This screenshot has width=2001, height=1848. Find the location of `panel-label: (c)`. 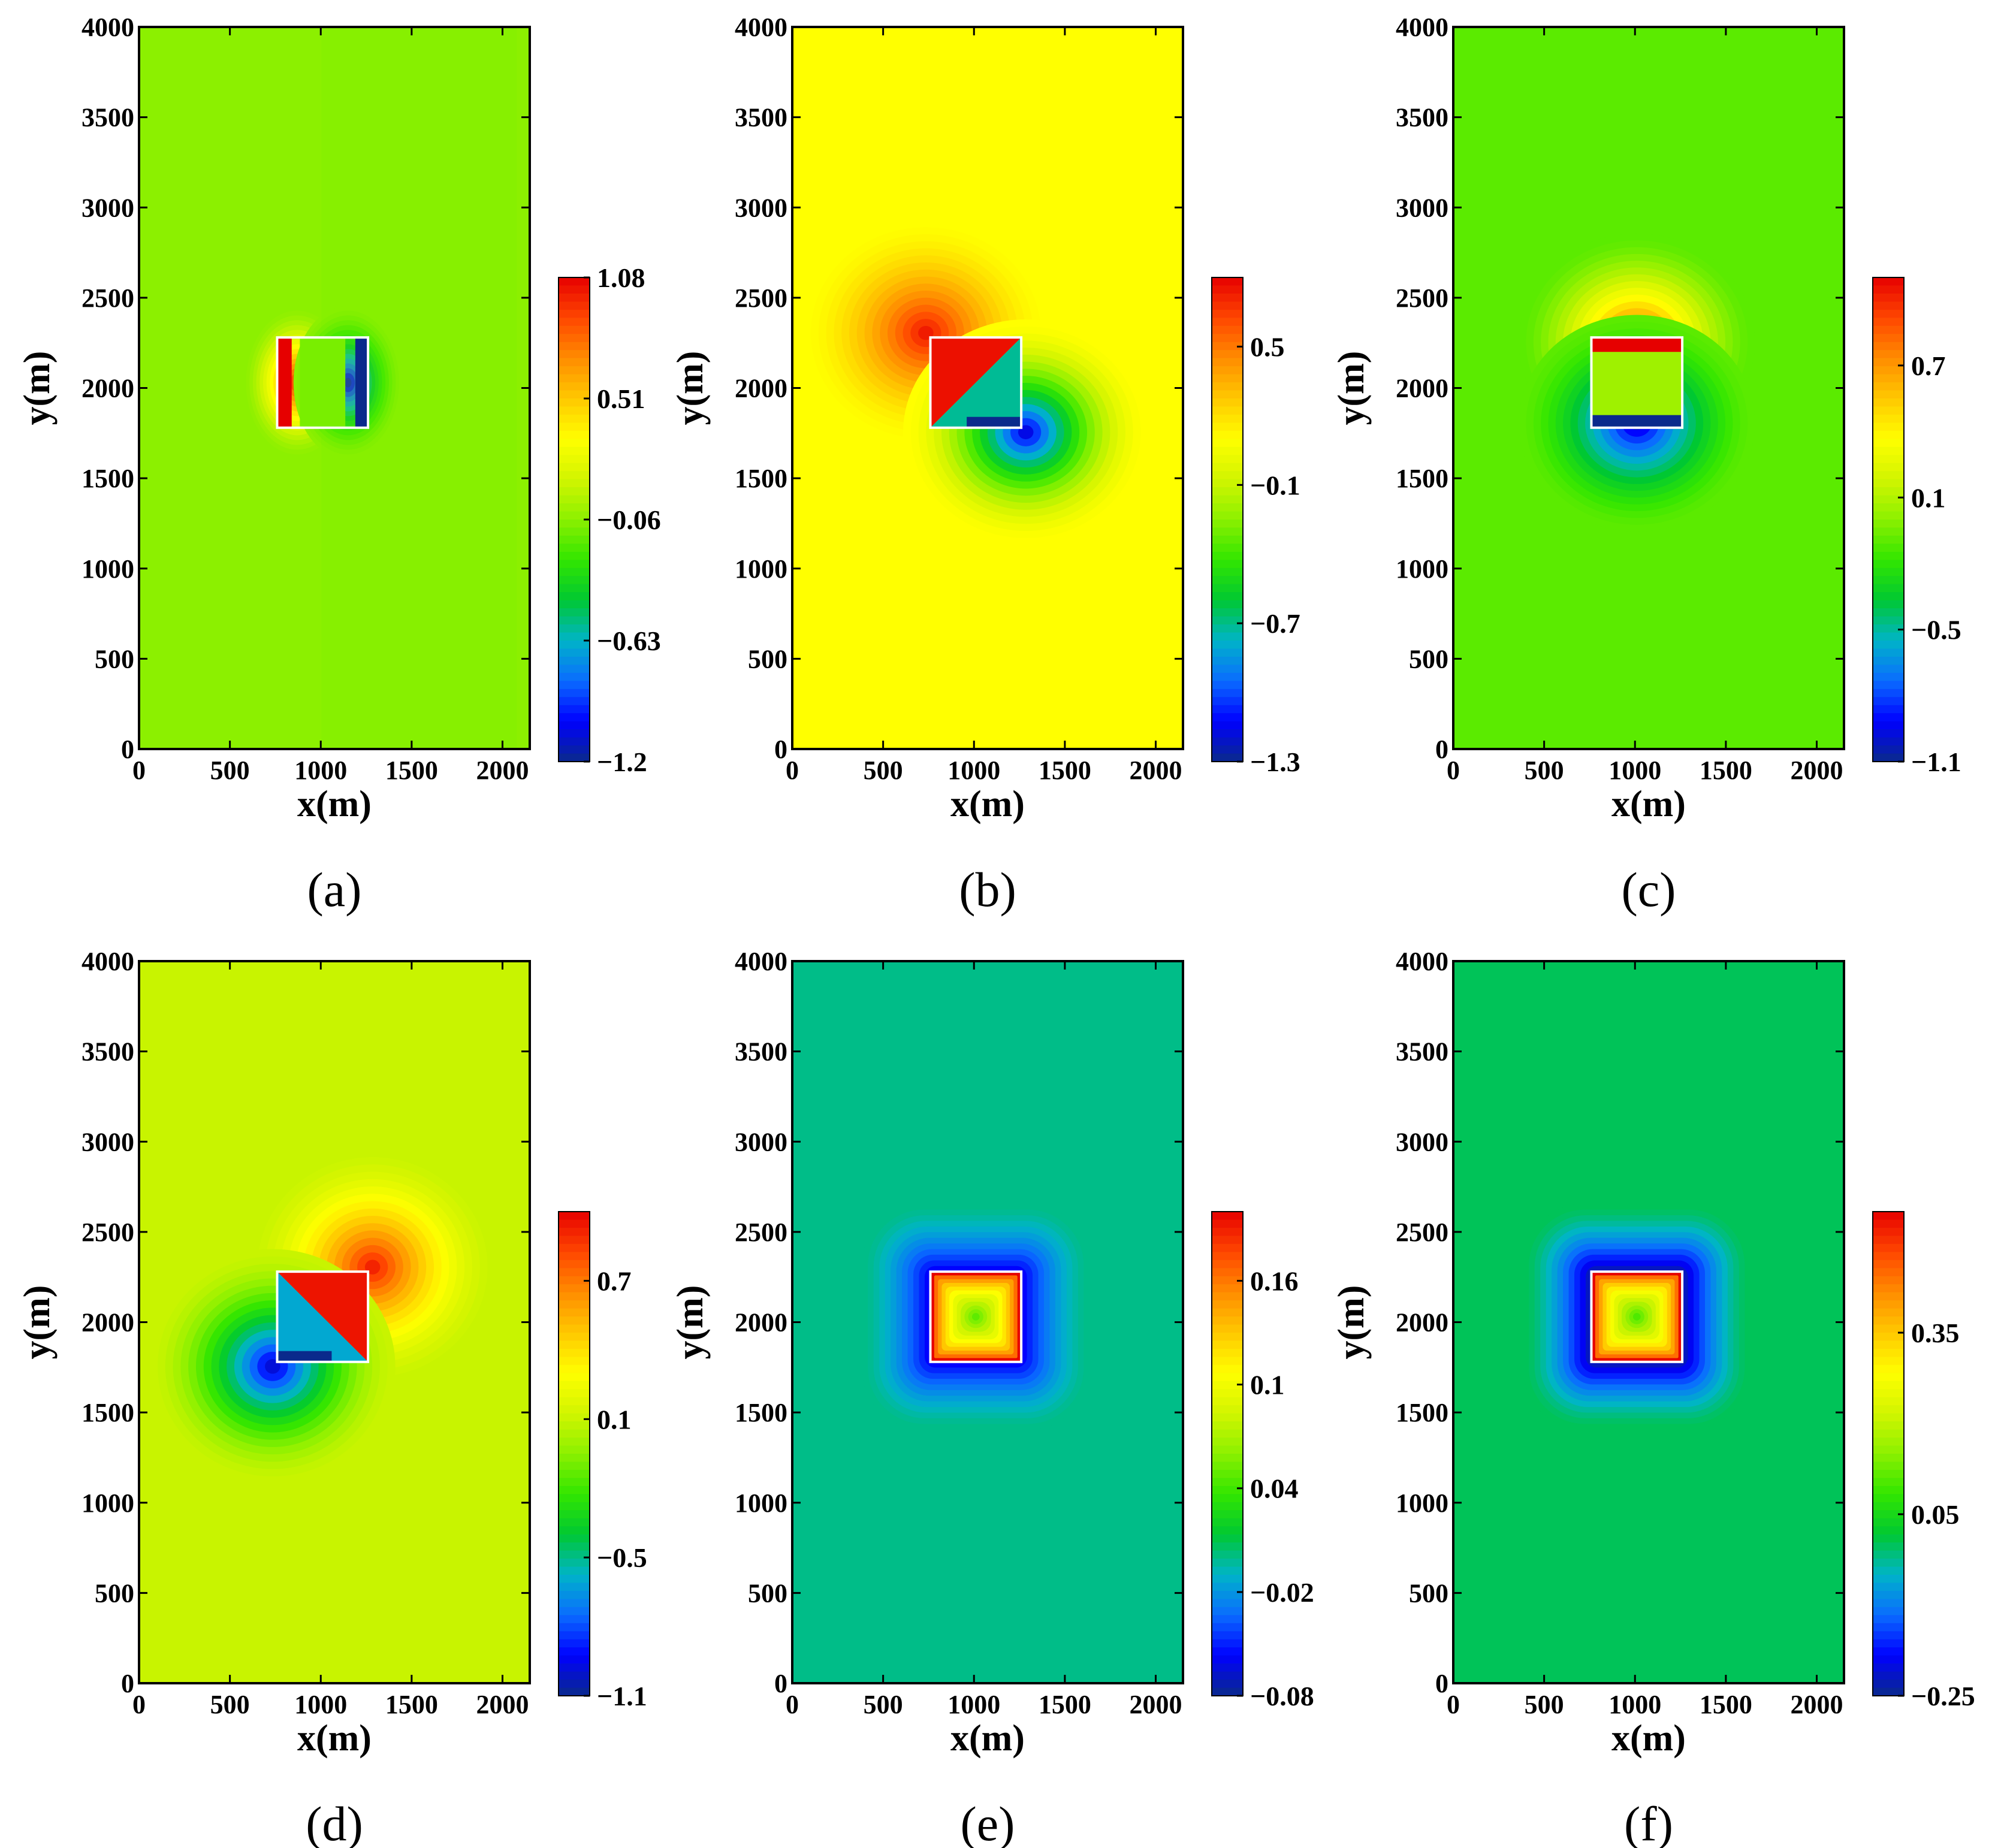

panel-label: (c) is located at coordinates (1648, 889).